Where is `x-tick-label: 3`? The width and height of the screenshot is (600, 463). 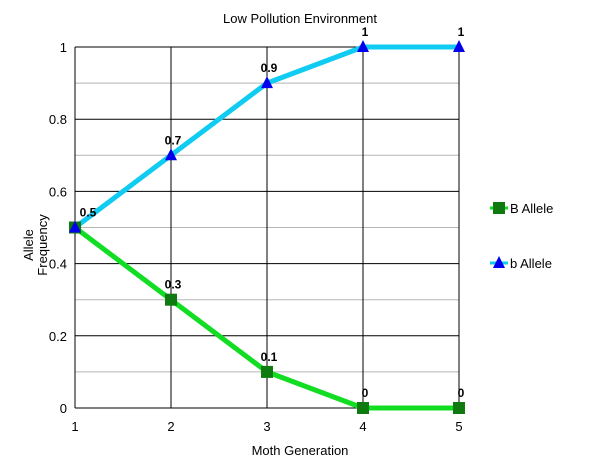 x-tick-label: 3 is located at coordinates (266, 426).